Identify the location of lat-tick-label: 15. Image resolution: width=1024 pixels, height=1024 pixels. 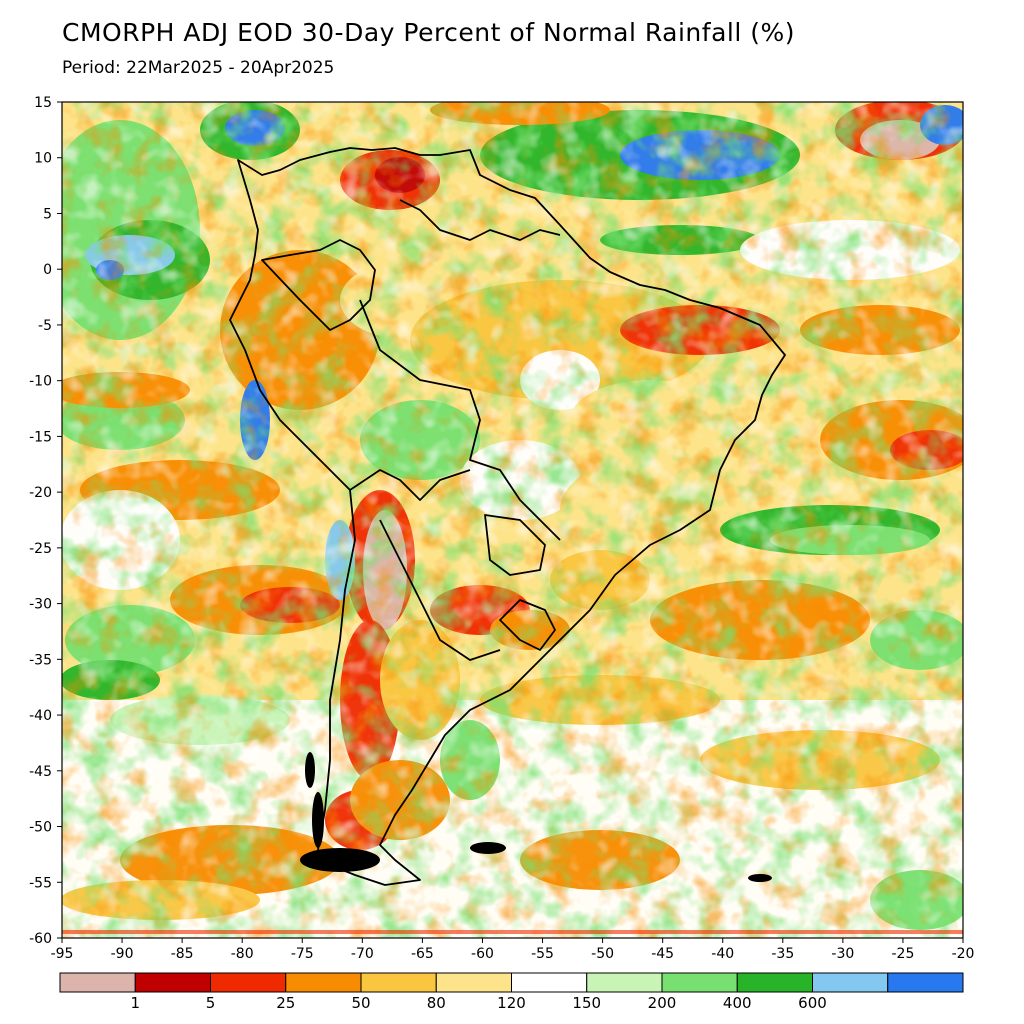
(43, 103).